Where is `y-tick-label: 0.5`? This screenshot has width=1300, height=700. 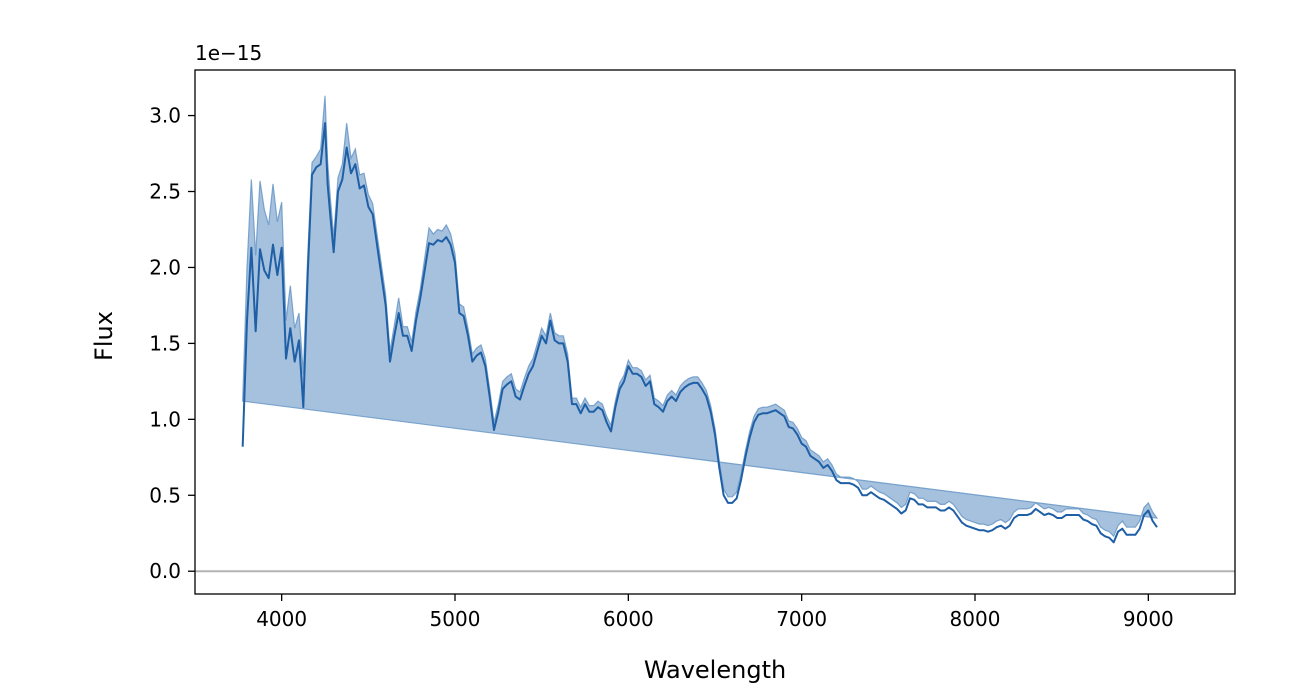 y-tick-label: 0.5 is located at coordinates (165, 495).